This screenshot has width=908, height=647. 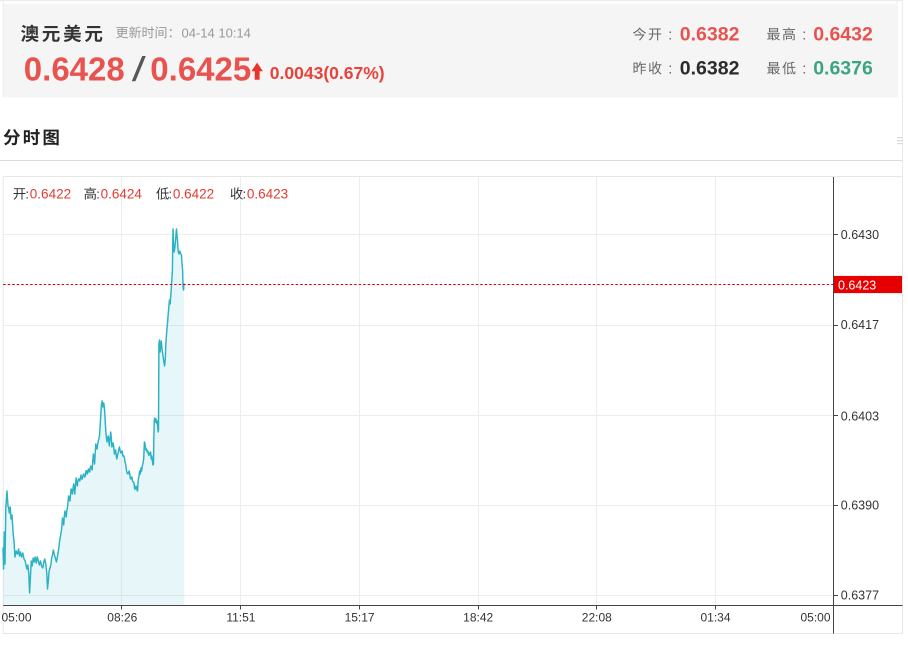 I want to click on svg-text: 22:08, so click(x=597, y=617).